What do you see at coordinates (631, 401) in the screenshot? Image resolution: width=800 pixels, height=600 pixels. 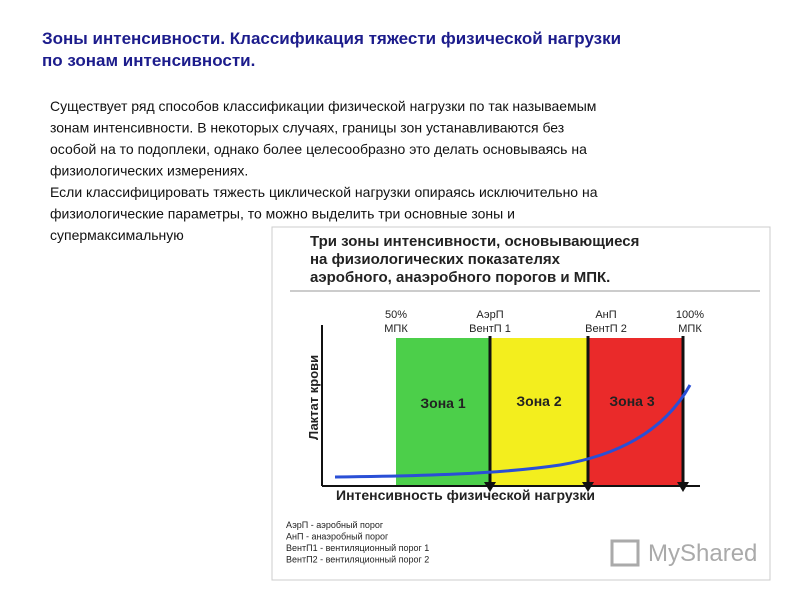 I see `zone-label: Зона 3` at bounding box center [631, 401].